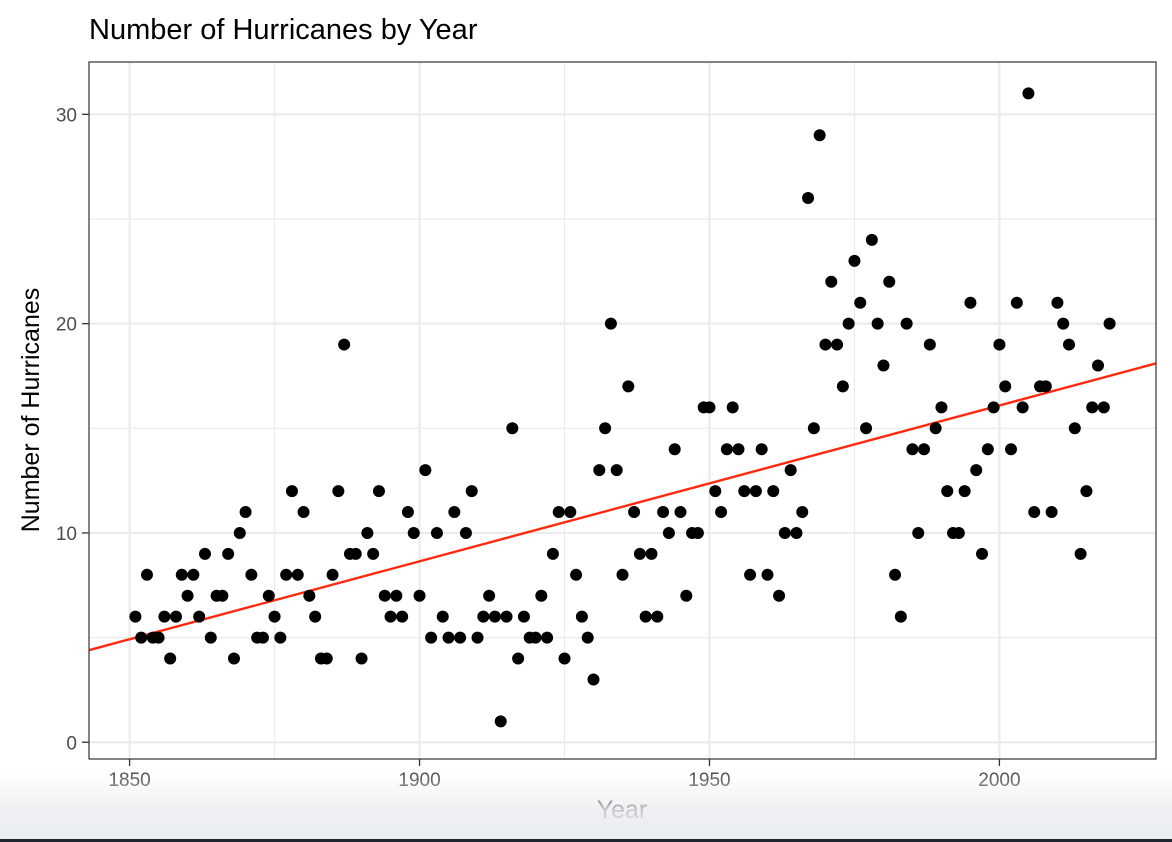  Describe the element at coordinates (71, 743) in the screenshot. I see `y-tick-label: 0` at that location.